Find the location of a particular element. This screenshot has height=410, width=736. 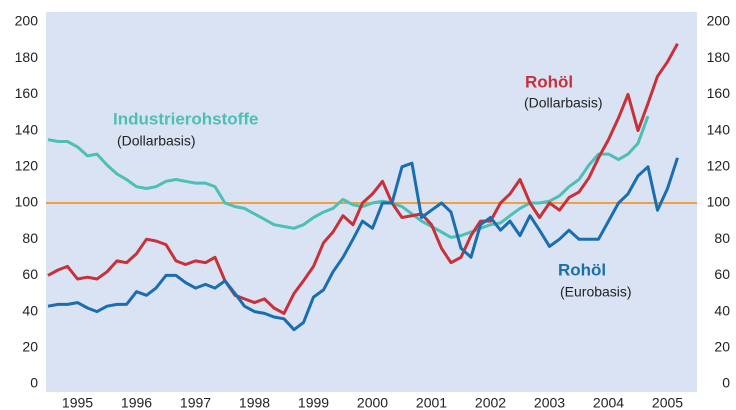

y-tick-label: 140 is located at coordinates (27, 129).